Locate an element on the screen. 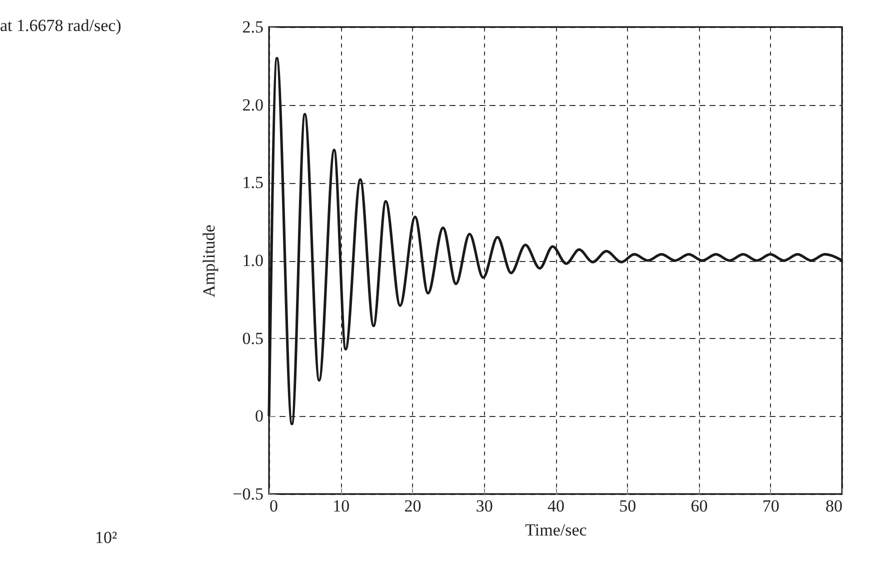 The image size is (880, 580). y-tick-label: 1.5 is located at coordinates (253, 182).